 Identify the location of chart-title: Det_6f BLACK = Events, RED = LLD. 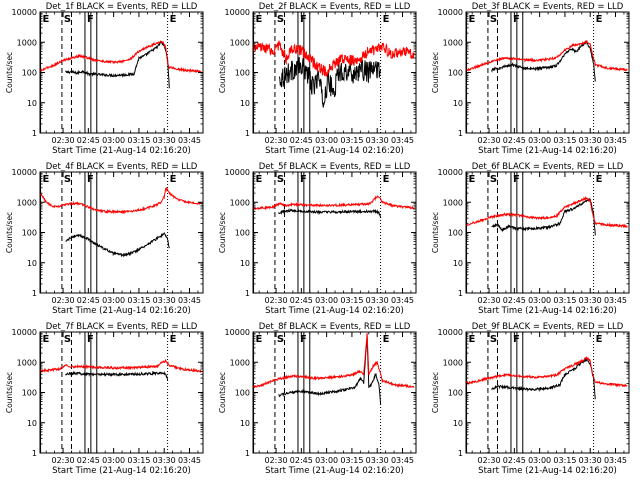
(548, 167).